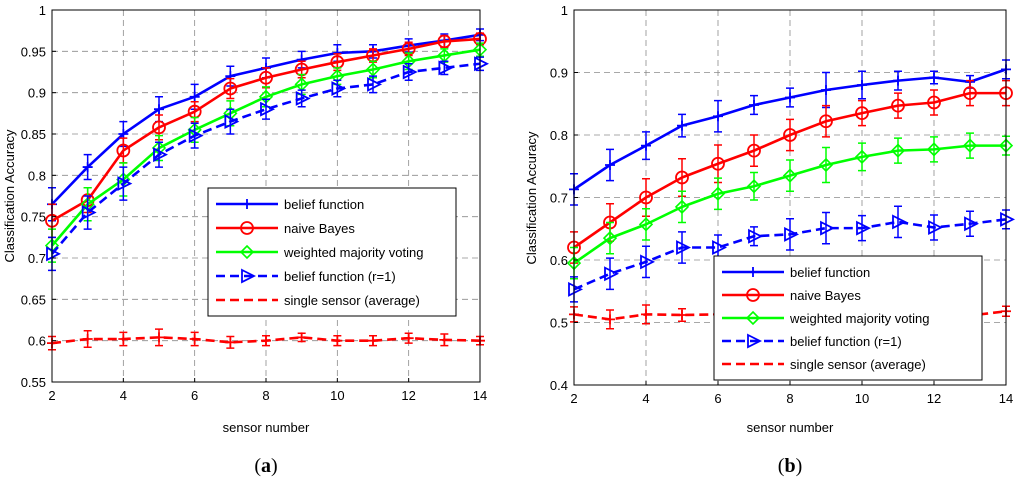 This screenshot has width=1024, height=484. Describe the element at coordinates (123, 395) in the screenshot. I see `x-tick-label-a: 4` at that location.